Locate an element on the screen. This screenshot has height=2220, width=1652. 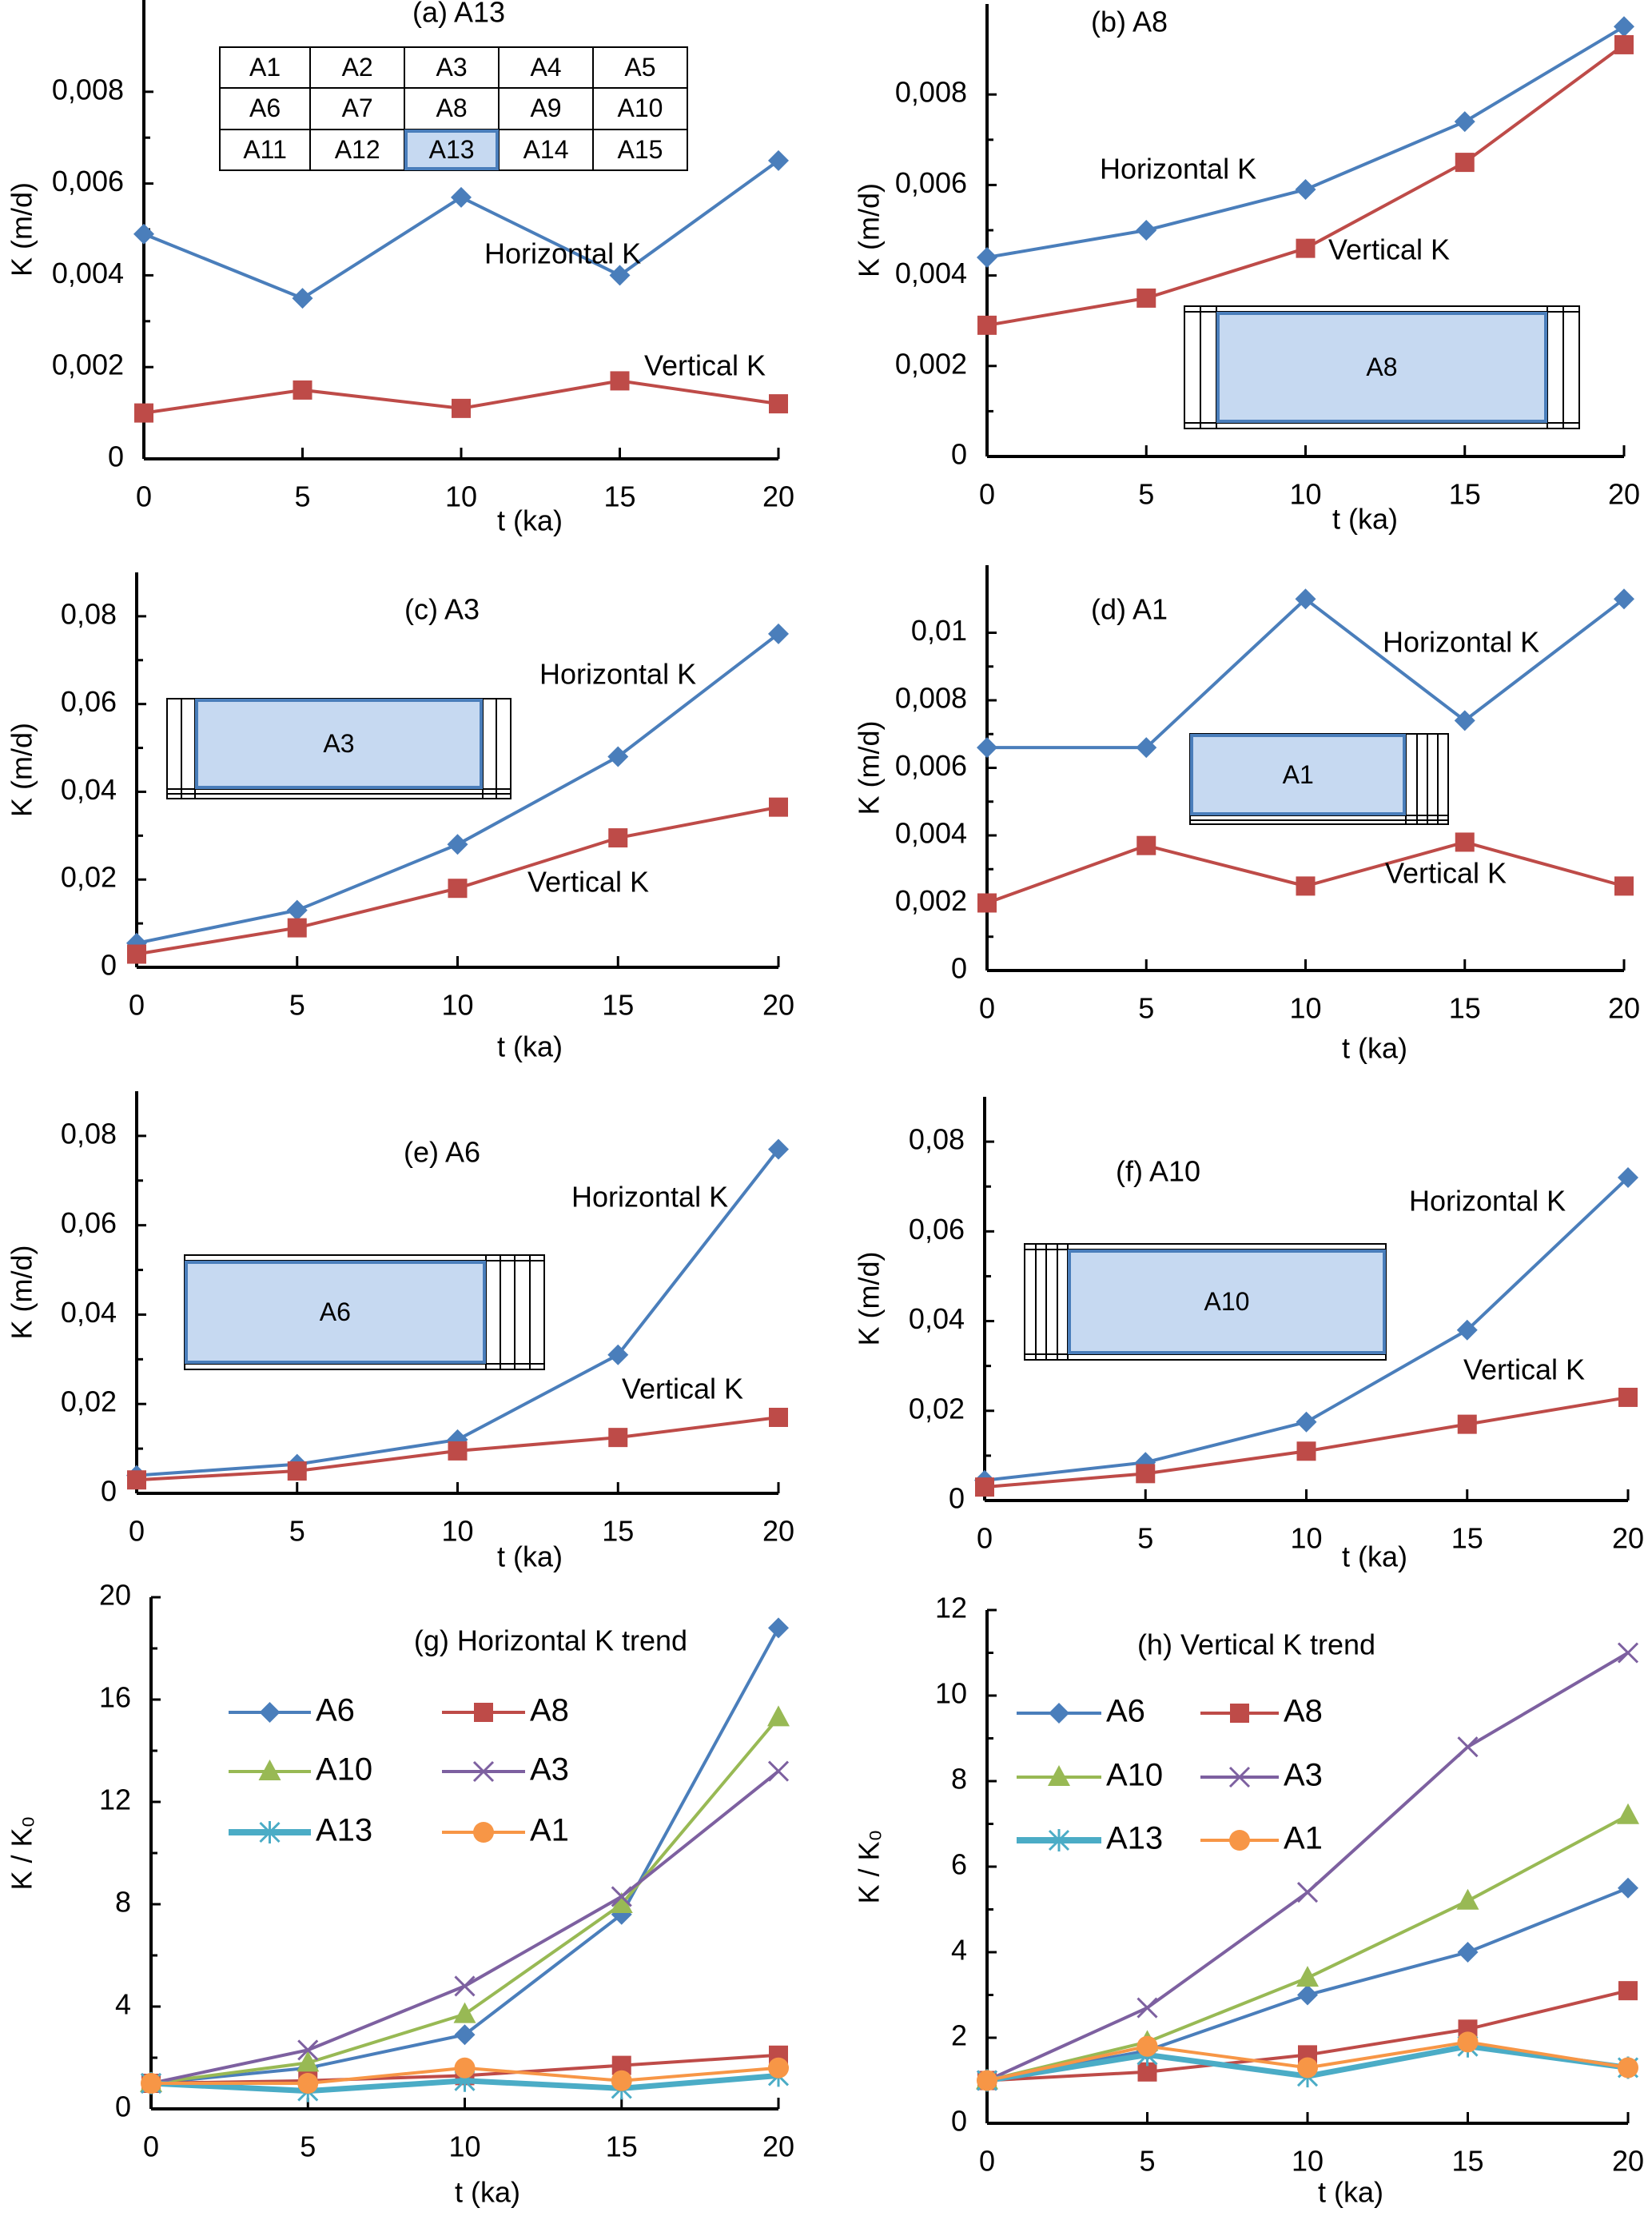
y-tick-label: 0,002 is located at coordinates (88, 365).